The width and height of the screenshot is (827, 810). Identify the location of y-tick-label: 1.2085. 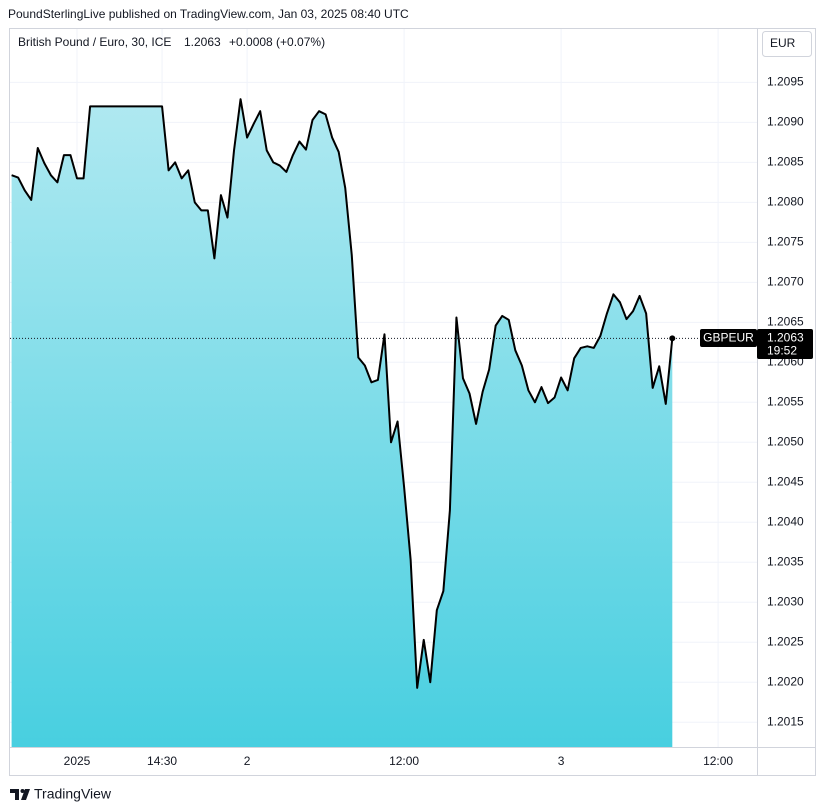
(785, 162).